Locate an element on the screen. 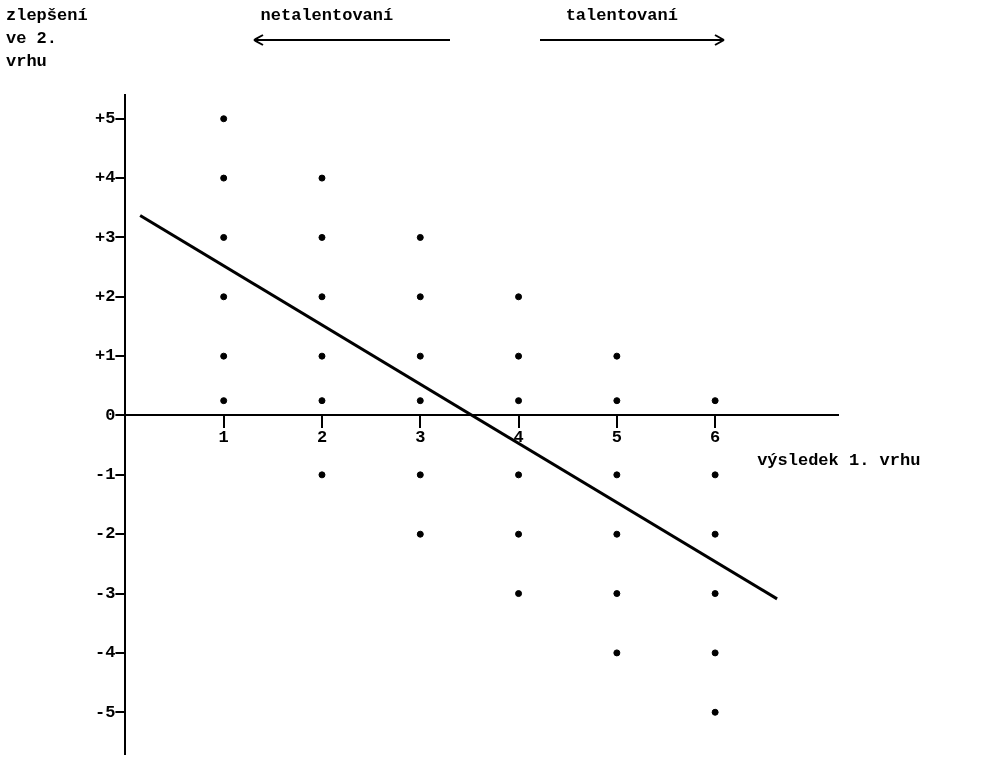 Image resolution: width=1003 pixels, height=764 pixels. text: talentovaní is located at coordinates (621, 15).